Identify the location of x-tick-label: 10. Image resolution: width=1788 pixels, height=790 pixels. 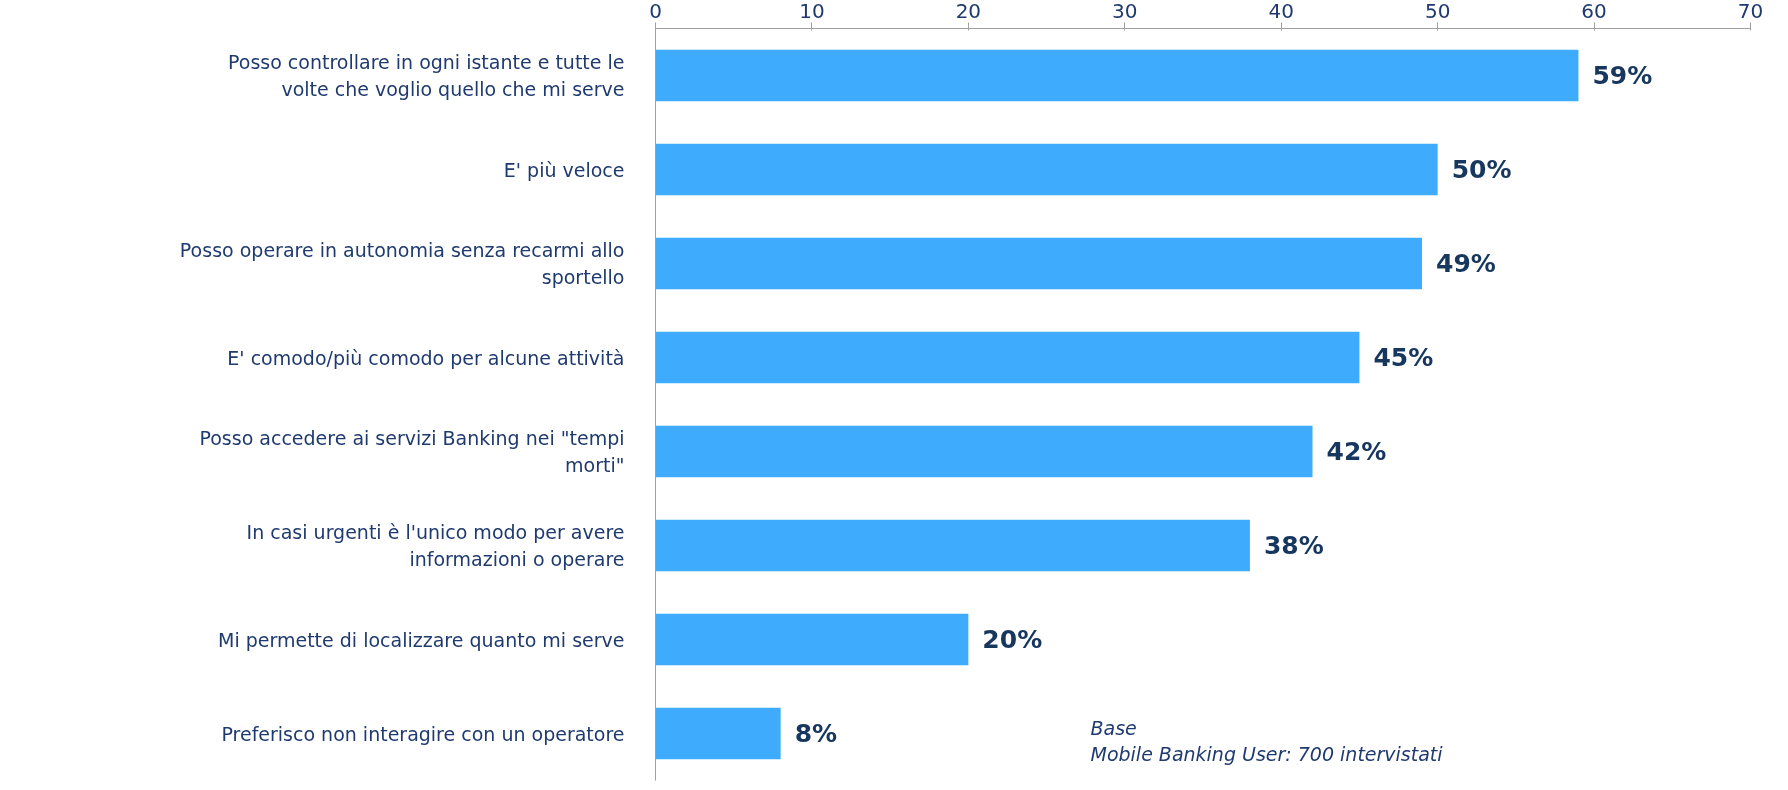
(812, 11).